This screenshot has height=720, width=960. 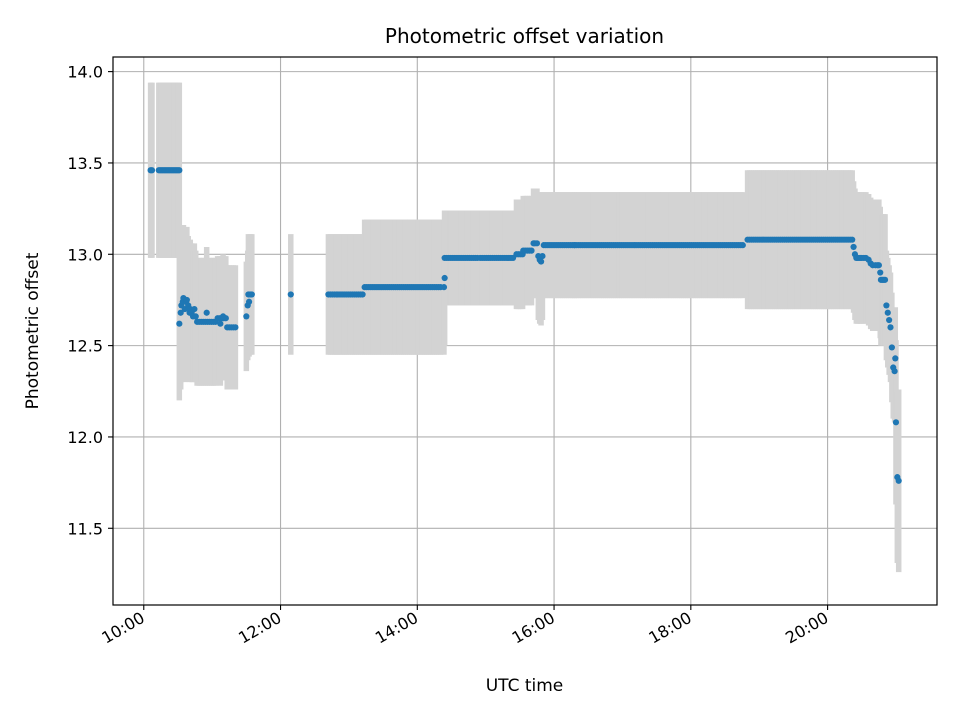 What do you see at coordinates (85, 346) in the screenshot?
I see `y-tick-label: 12.5` at bounding box center [85, 346].